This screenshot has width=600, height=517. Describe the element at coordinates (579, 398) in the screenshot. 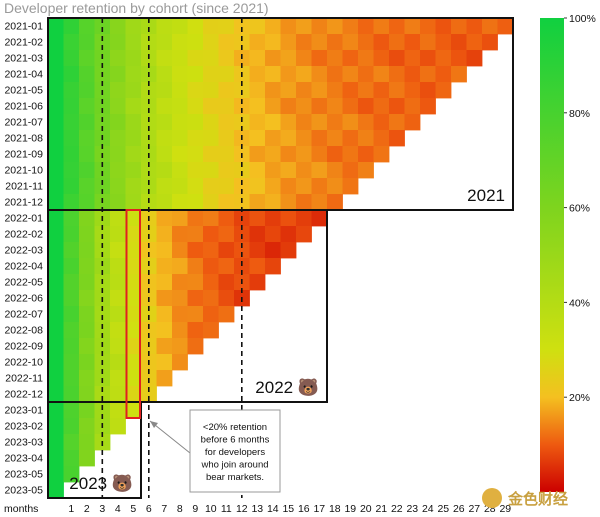

I see `colorbar-tick-label: 20%` at that location.